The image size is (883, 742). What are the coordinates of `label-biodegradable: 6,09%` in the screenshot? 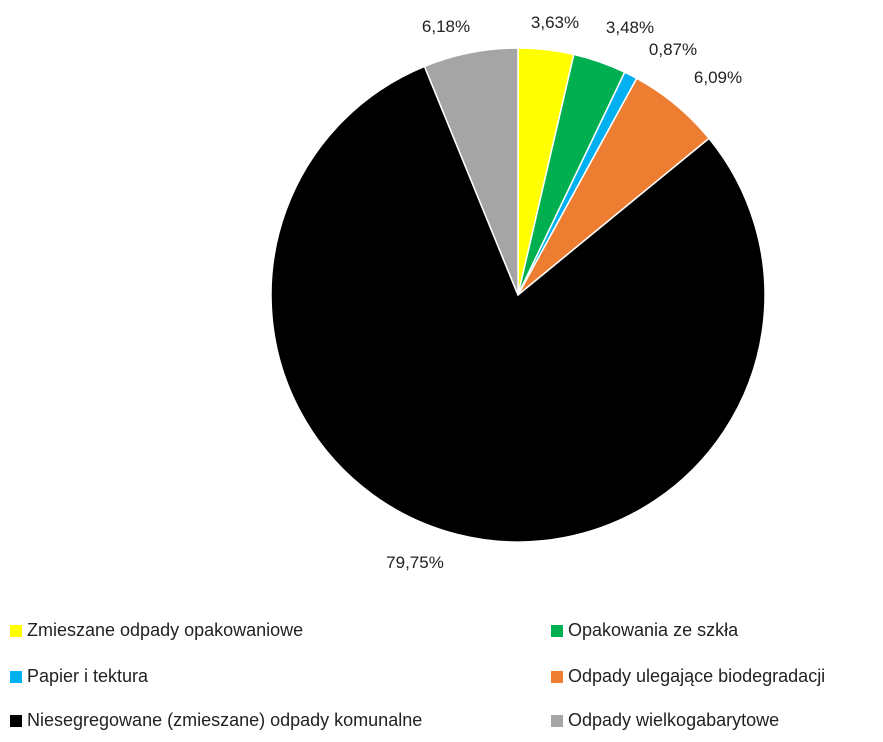 It's located at (718, 77).